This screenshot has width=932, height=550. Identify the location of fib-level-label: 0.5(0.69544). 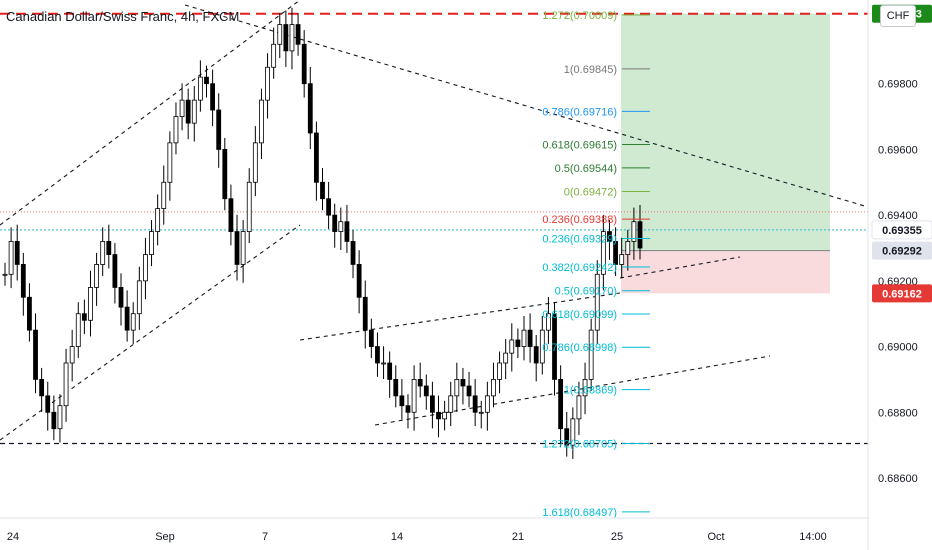
(586, 169).